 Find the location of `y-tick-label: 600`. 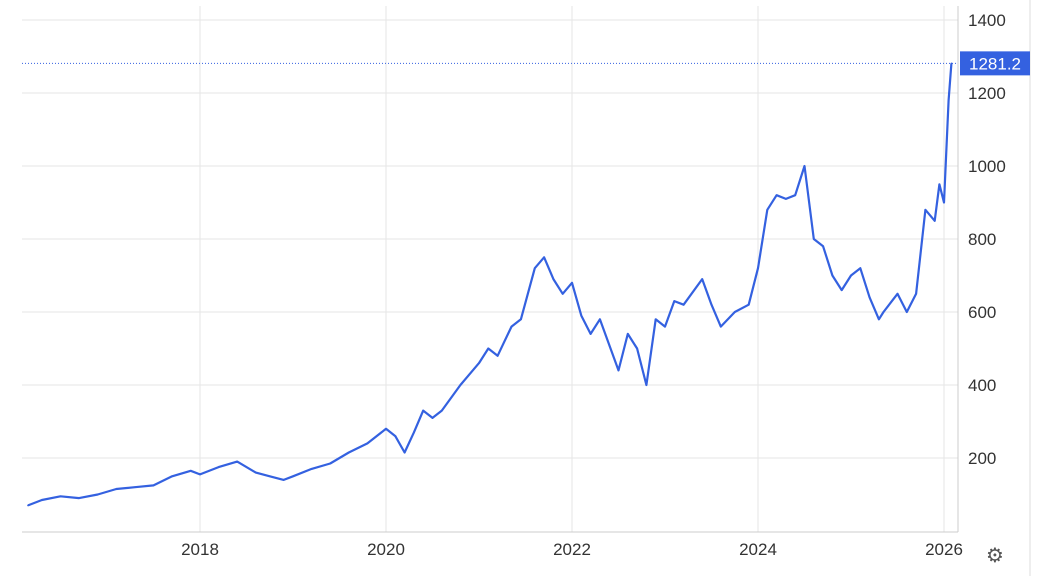

y-tick-label: 600 is located at coordinates (982, 312).